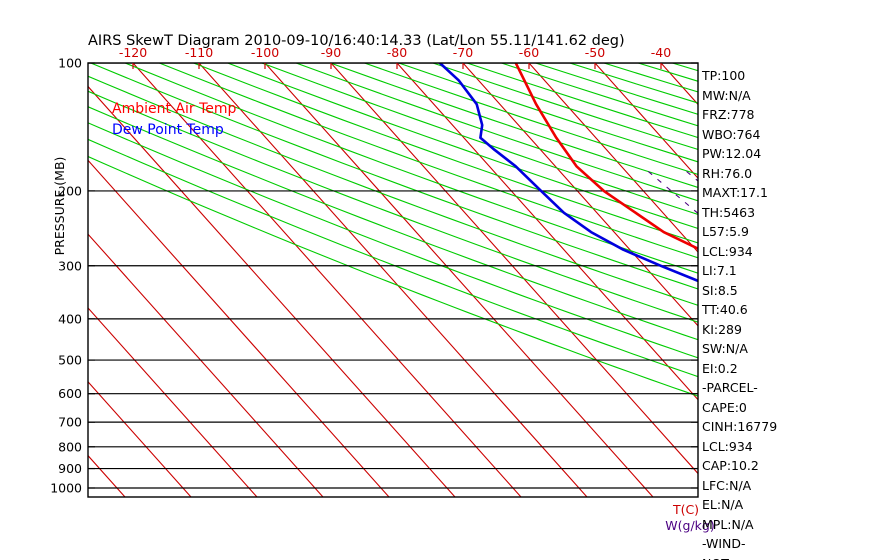 The image size is (870, 560). I want to click on info-row: TH:5463, so click(729, 212).